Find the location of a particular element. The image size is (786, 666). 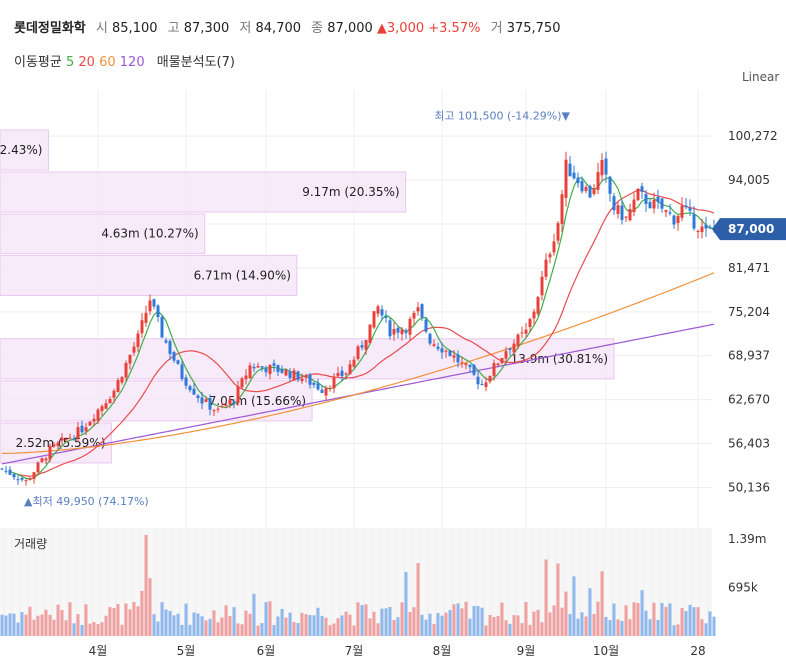

volume-profile-label: 6.71m (14.90%) is located at coordinates (242, 275).